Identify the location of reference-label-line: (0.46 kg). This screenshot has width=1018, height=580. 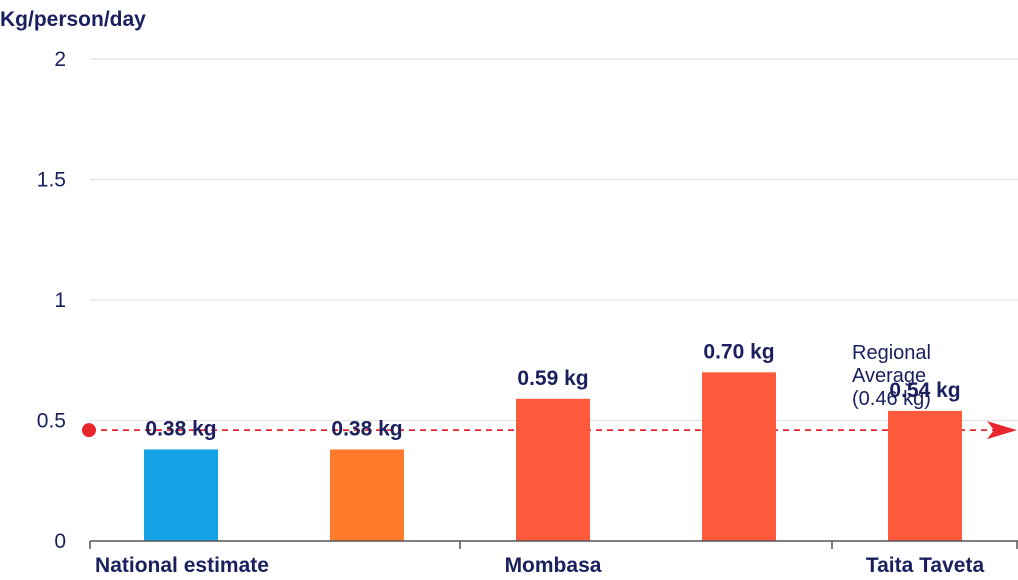
(891, 399).